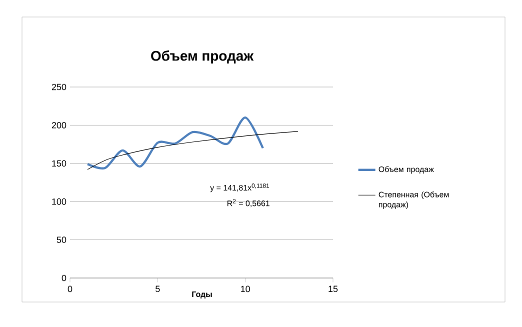  Describe the element at coordinates (70, 289) in the screenshot. I see `x-tick-label: 0` at that location.